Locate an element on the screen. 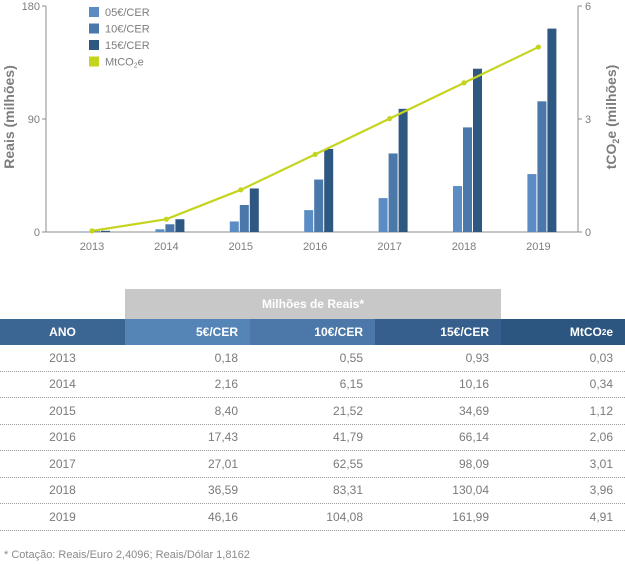 This screenshot has width=625, height=565. cell-15-eur: 66,14 is located at coordinates (473, 437).